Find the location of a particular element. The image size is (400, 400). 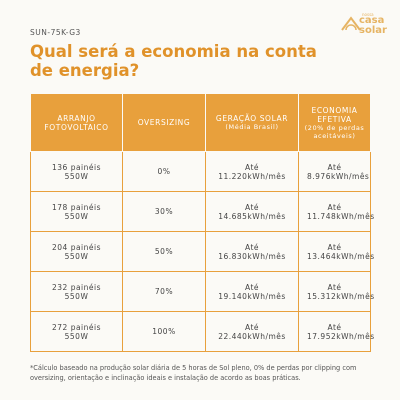

column-note: (20% de perdas aceitáveis) is located at coordinates (334, 131).